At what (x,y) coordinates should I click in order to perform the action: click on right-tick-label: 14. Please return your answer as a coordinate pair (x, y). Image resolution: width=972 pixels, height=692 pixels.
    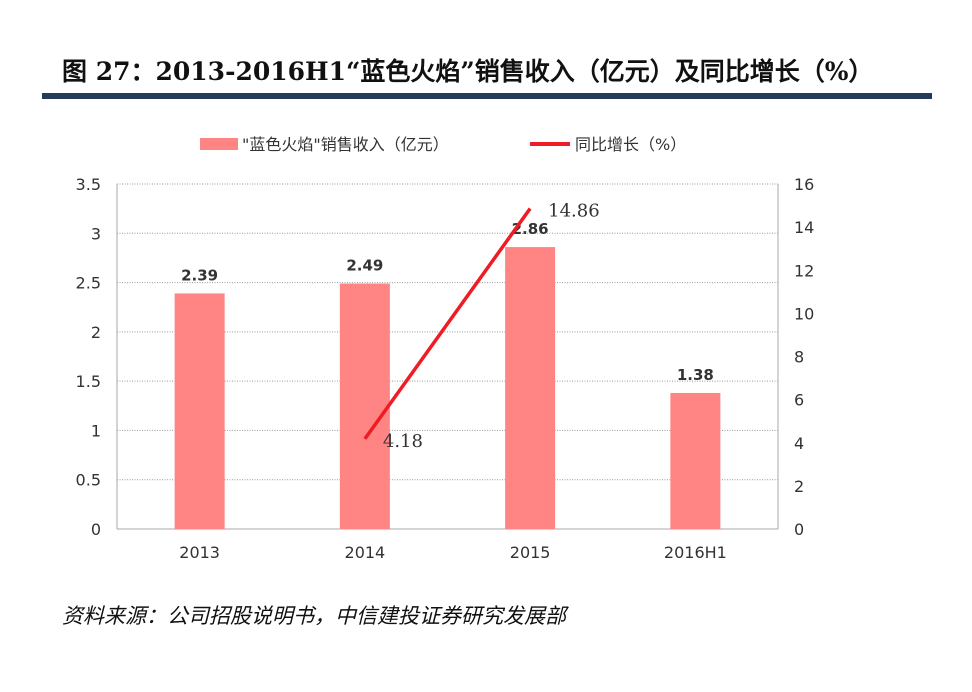
    Looking at the image, I should click on (804, 227).